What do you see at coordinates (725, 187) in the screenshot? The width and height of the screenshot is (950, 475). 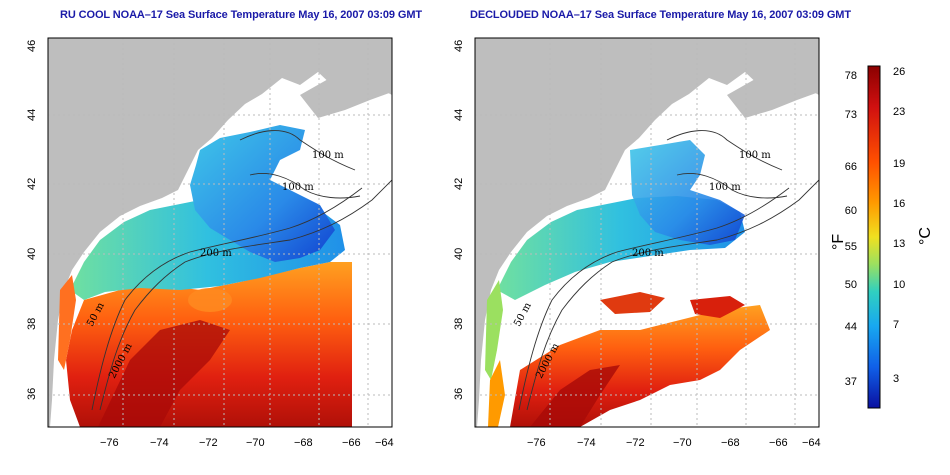 I see `right-label-100m-b: 100 m` at bounding box center [725, 187].